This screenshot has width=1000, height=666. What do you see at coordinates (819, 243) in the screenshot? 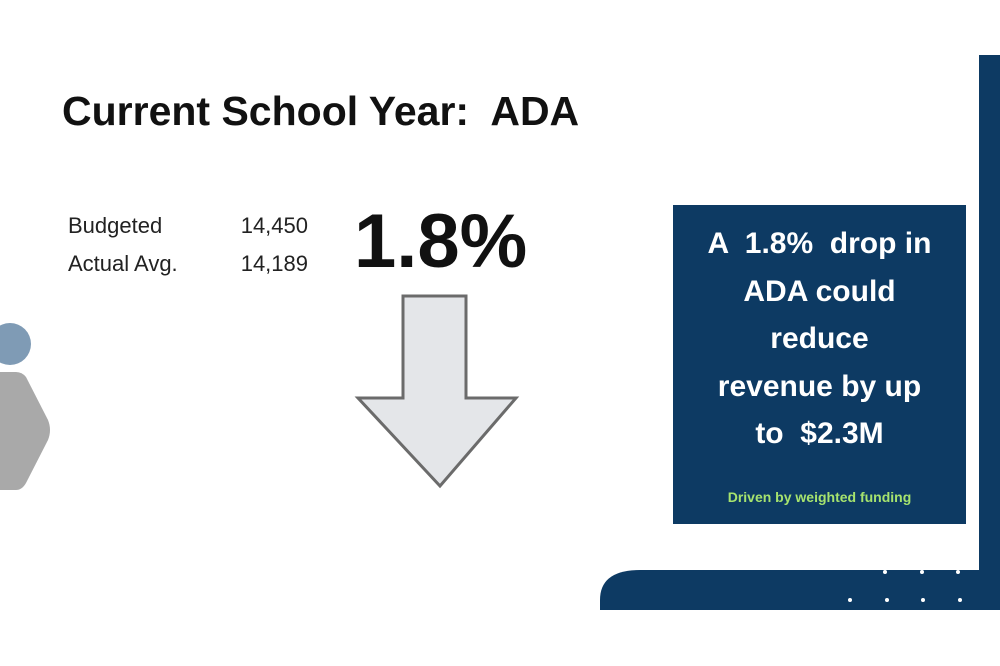
I see `callout-line: A 1.8% drop in` at bounding box center [819, 243].